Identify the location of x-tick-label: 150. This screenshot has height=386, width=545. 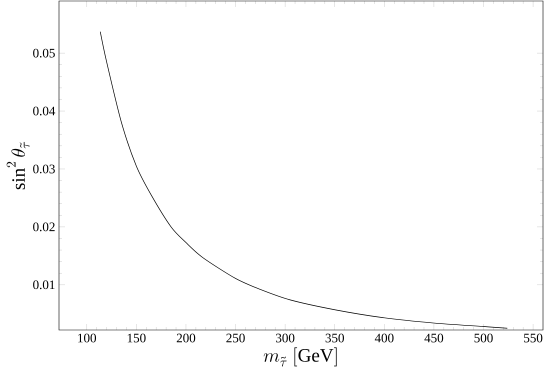
(137, 338).